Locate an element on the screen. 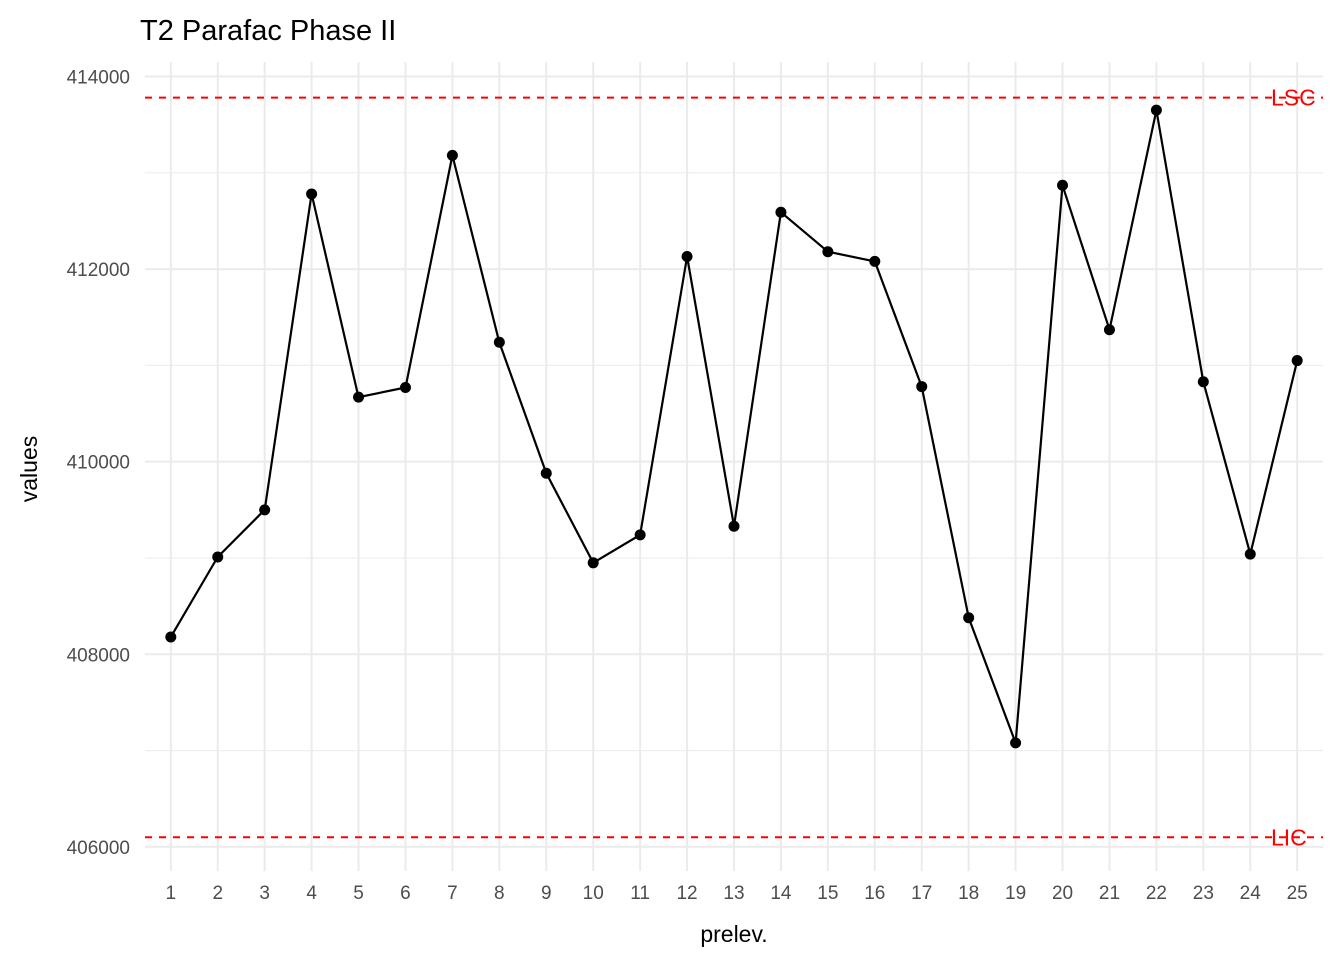 Image resolution: width=1344 pixels, height=960 pixels. x-tick-label: 1 is located at coordinates (171, 893).